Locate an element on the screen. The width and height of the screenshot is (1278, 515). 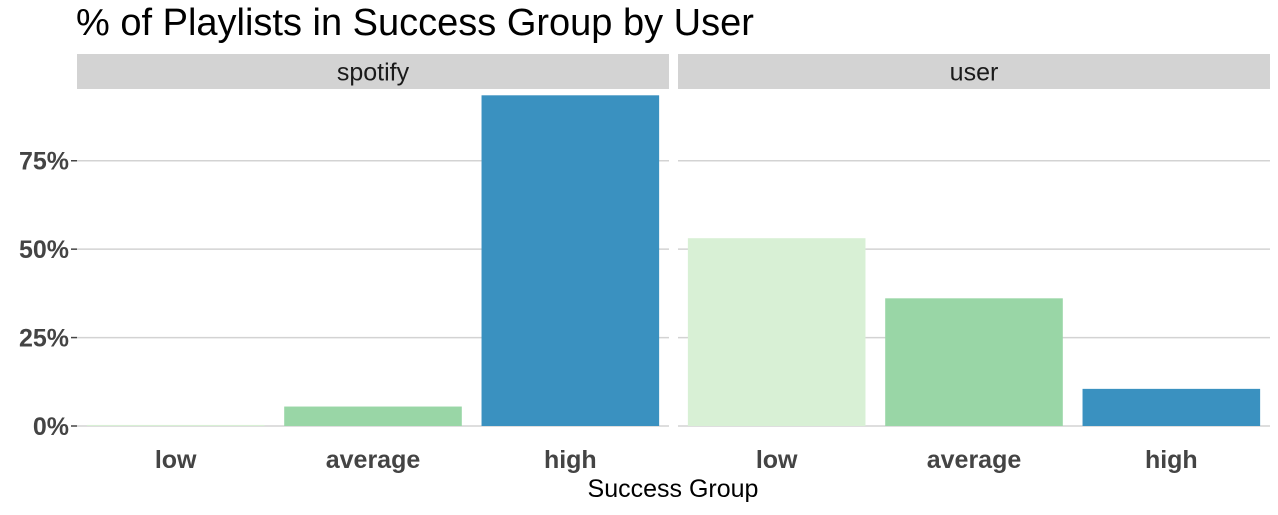
chart-title: % of Playlists in Success Group by User is located at coordinates (415, 23).